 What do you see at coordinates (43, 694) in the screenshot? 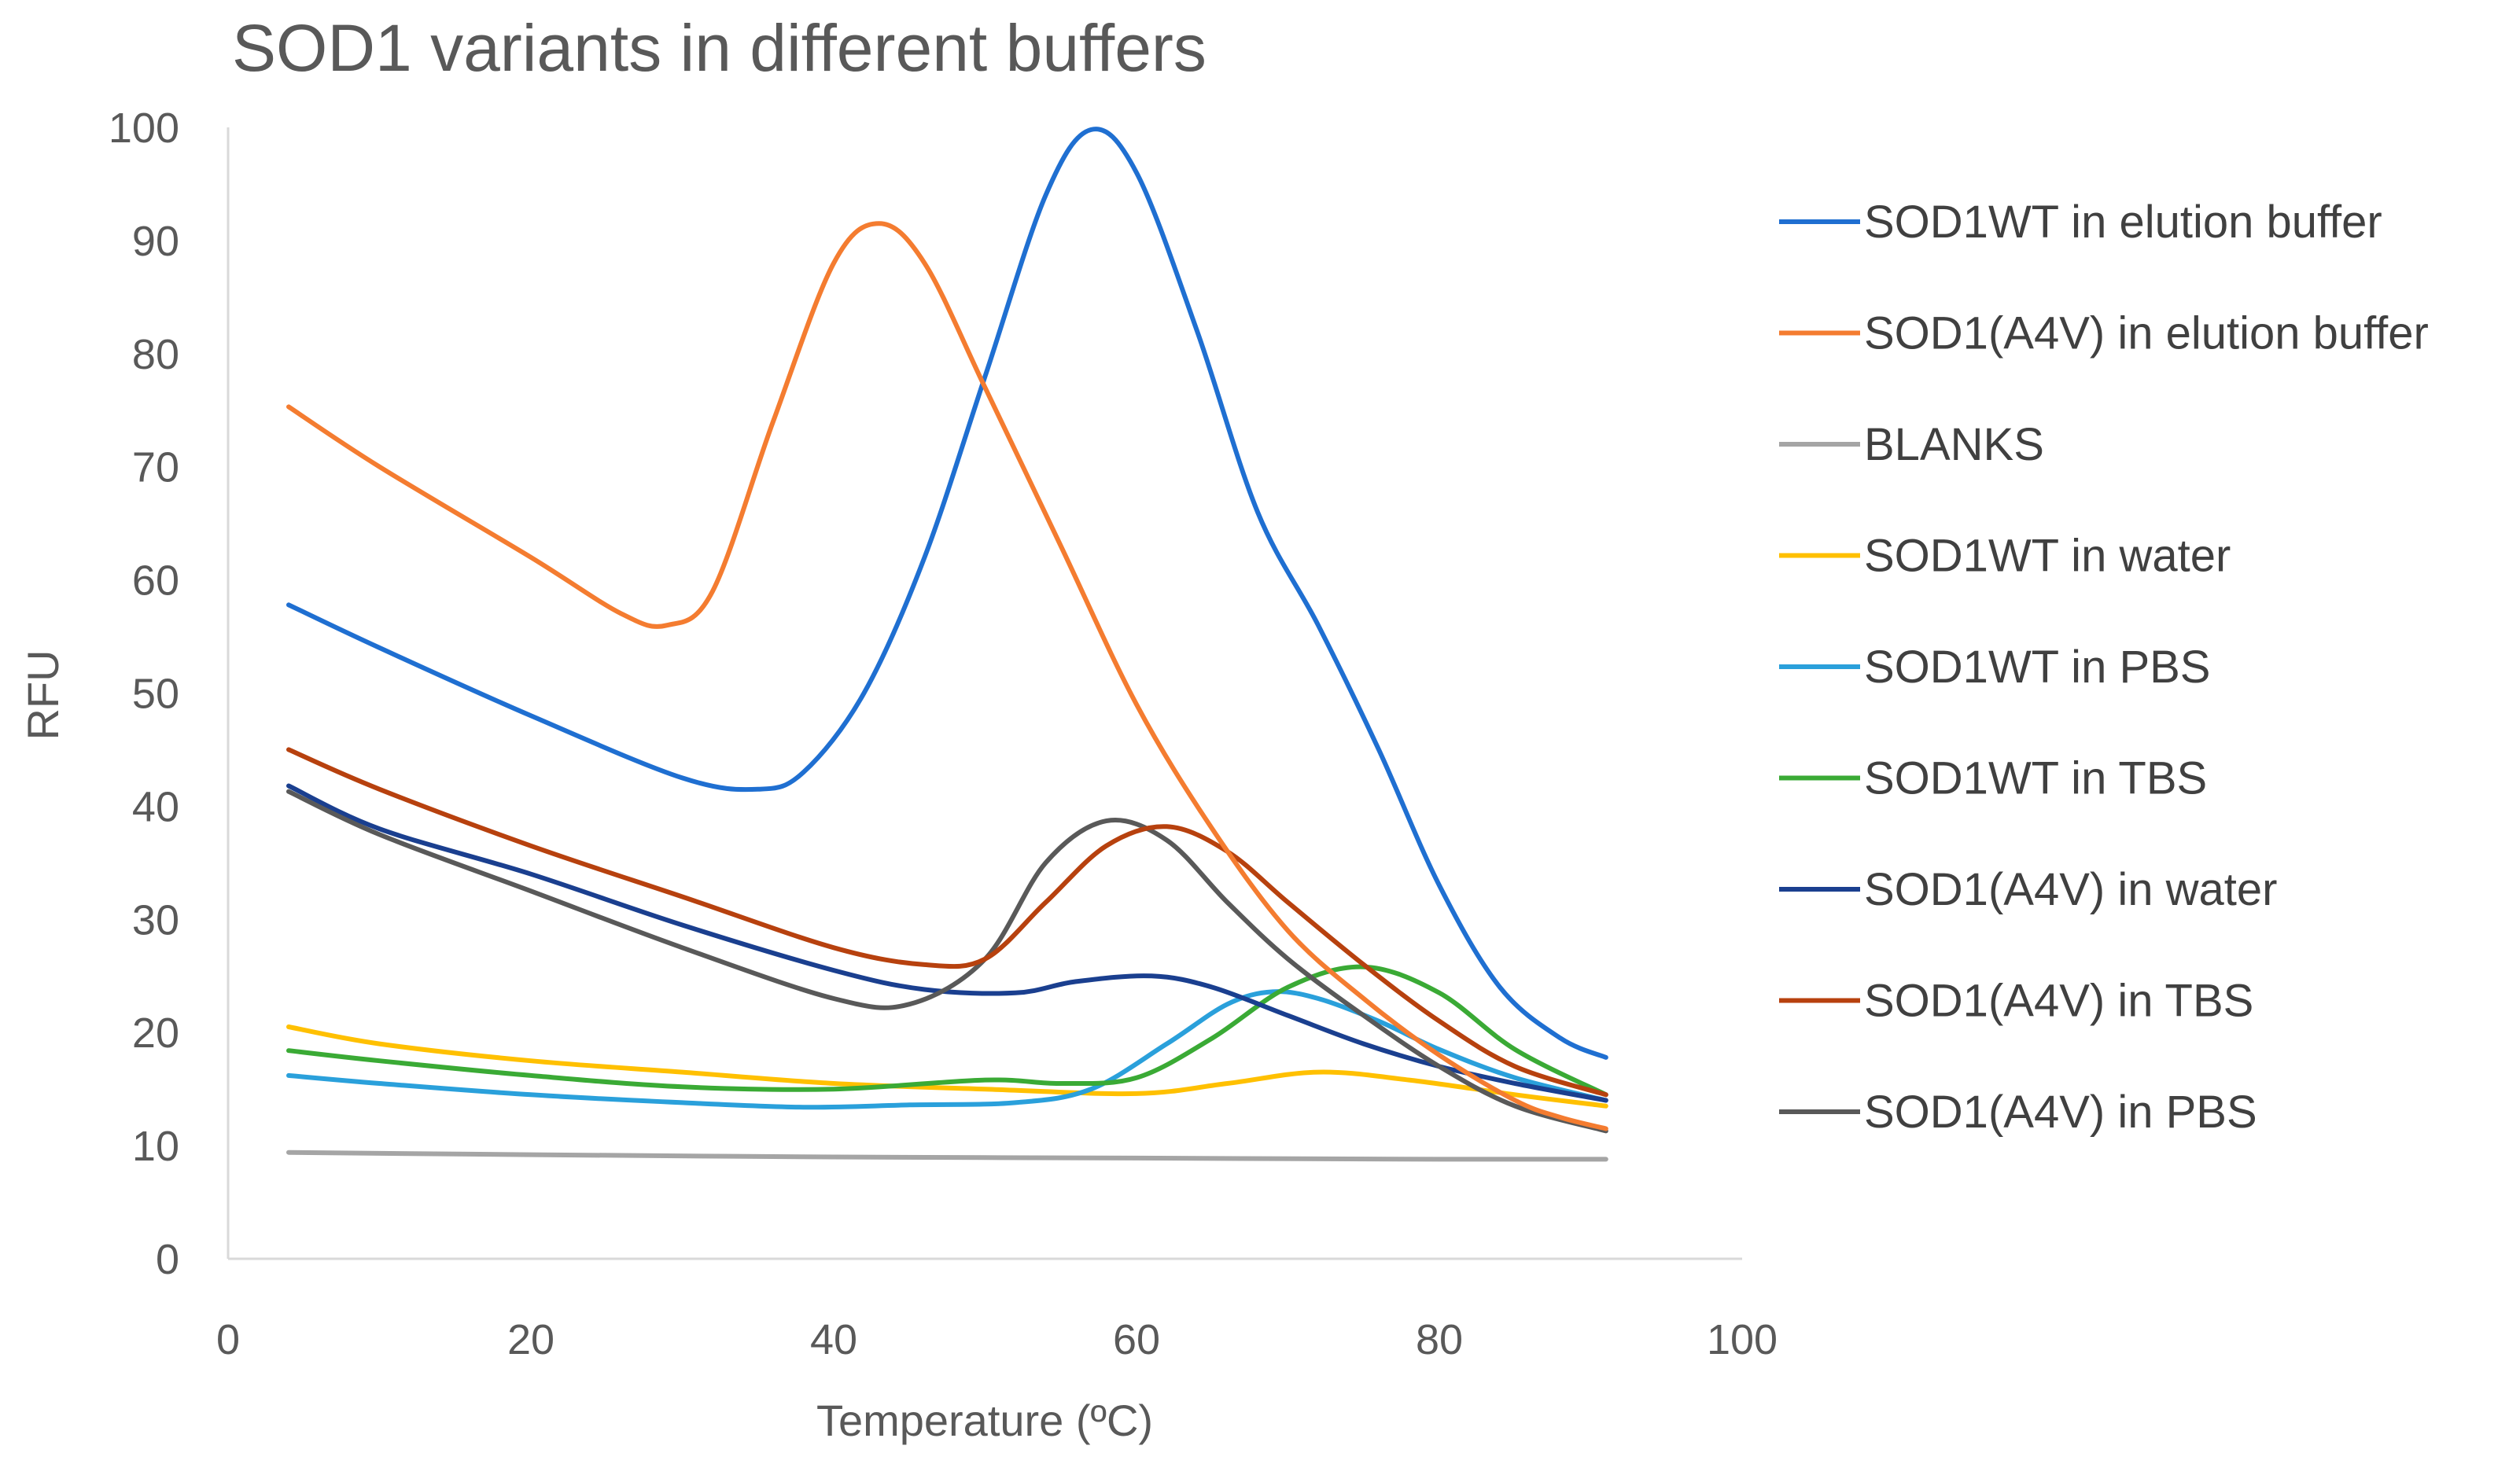
I see `y-axis-title: RFU` at bounding box center [43, 694].